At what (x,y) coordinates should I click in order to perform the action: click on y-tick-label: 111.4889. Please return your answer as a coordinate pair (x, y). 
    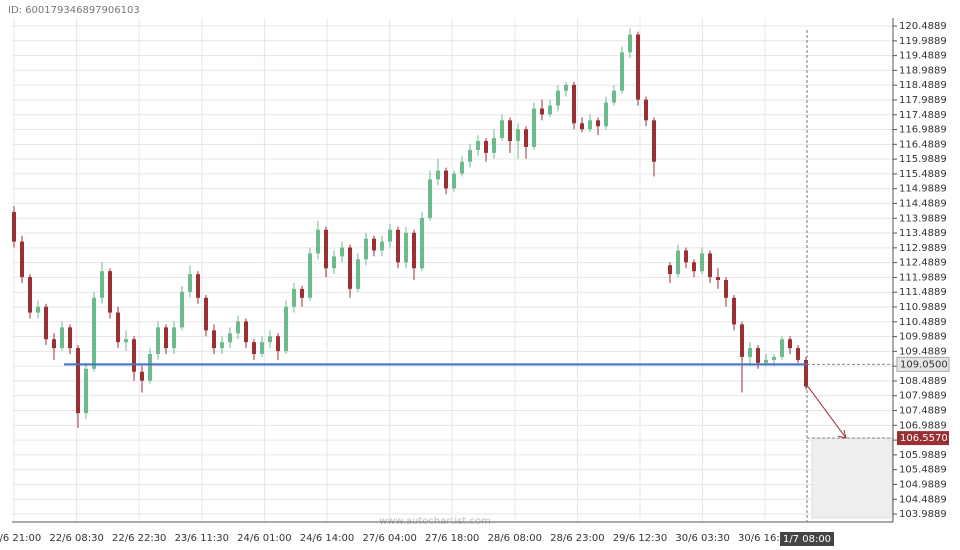
    Looking at the image, I should click on (923, 292).